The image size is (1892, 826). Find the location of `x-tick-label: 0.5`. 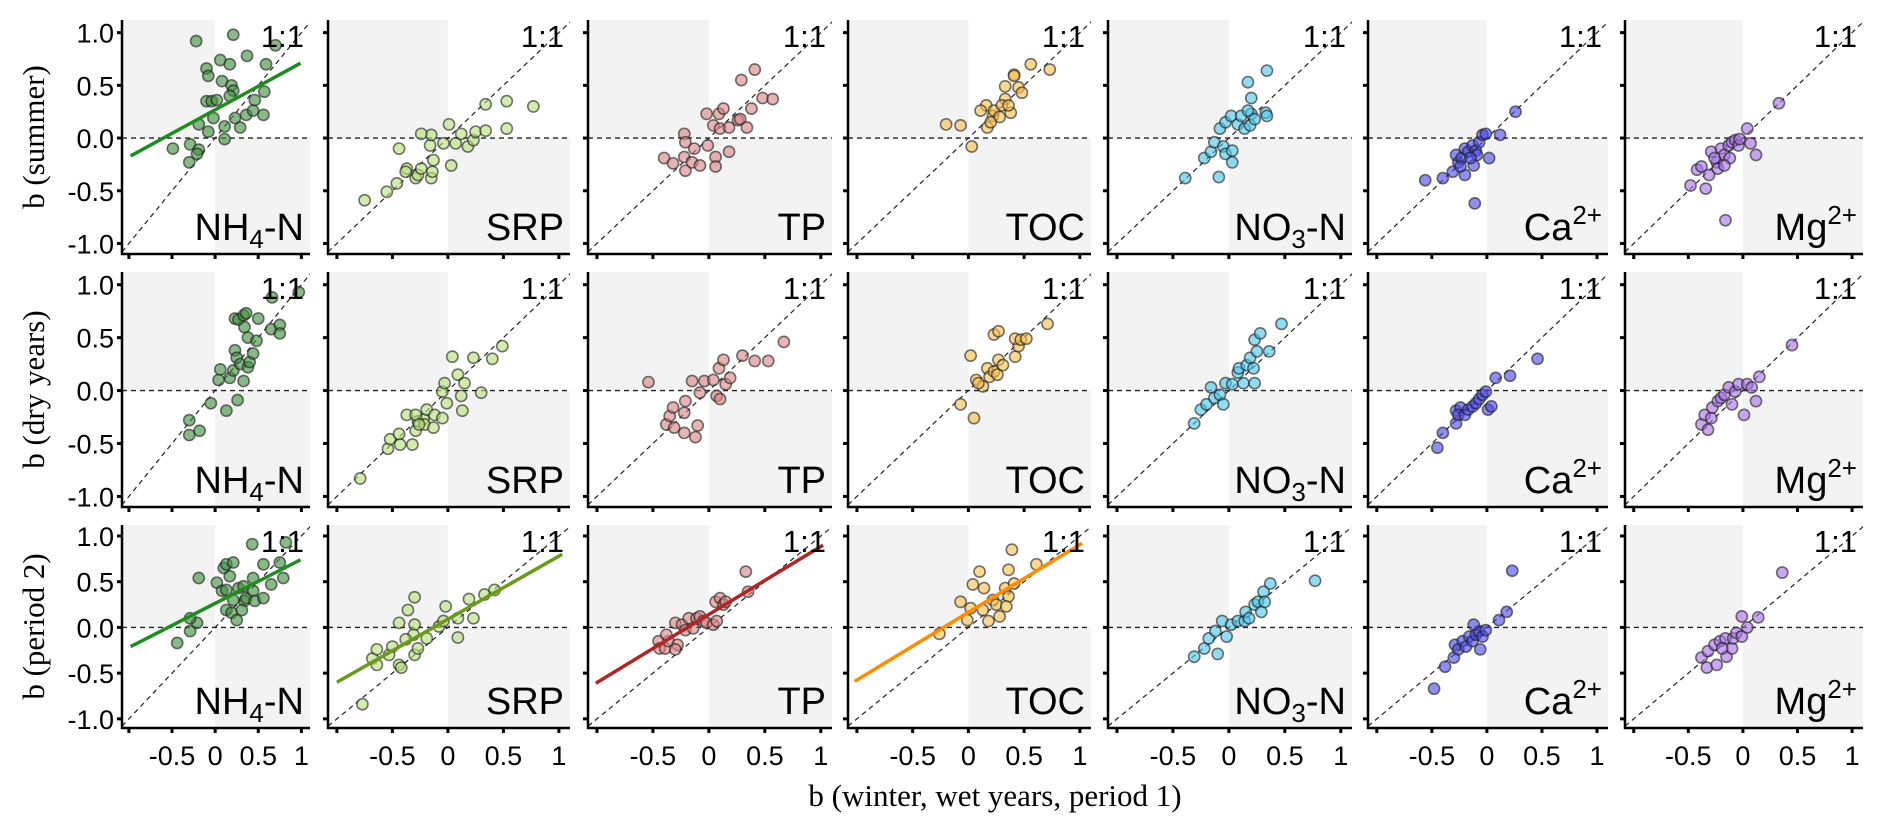

x-tick-label: 0.5 is located at coordinates (258, 756).